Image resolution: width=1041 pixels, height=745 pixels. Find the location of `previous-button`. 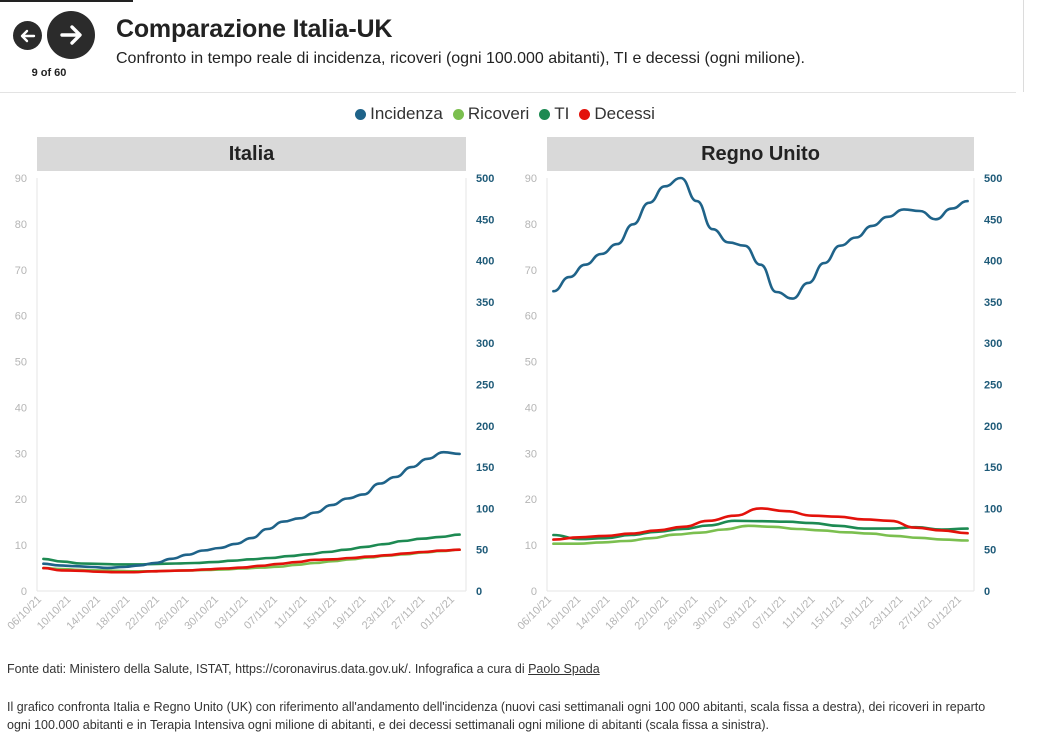

previous-button is located at coordinates (27, 35).